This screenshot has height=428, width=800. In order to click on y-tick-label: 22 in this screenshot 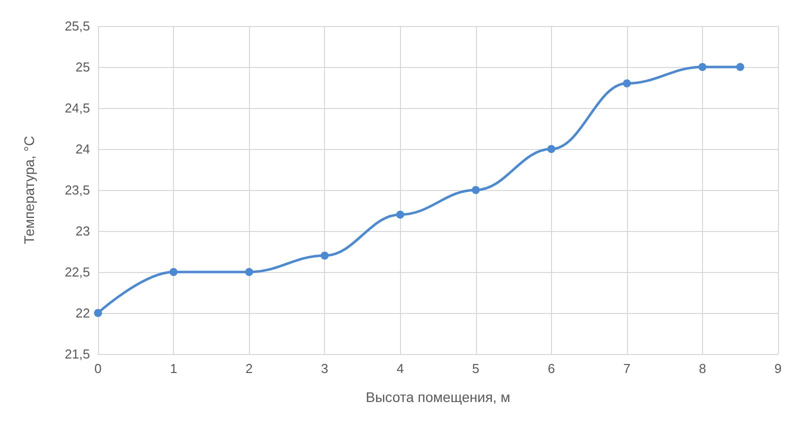, I will do `click(83, 313)`.